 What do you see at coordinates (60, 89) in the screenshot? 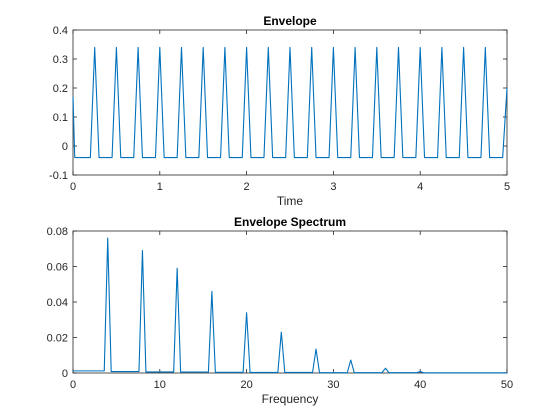
I see `envelope-ytick-label: 0.2` at bounding box center [60, 89].